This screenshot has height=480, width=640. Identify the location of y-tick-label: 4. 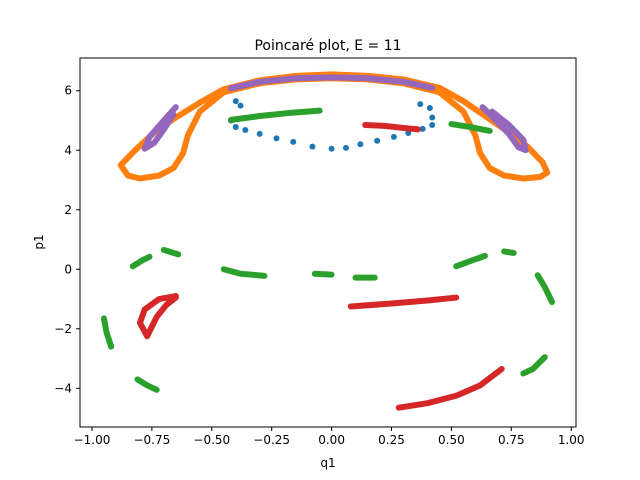
(68, 150).